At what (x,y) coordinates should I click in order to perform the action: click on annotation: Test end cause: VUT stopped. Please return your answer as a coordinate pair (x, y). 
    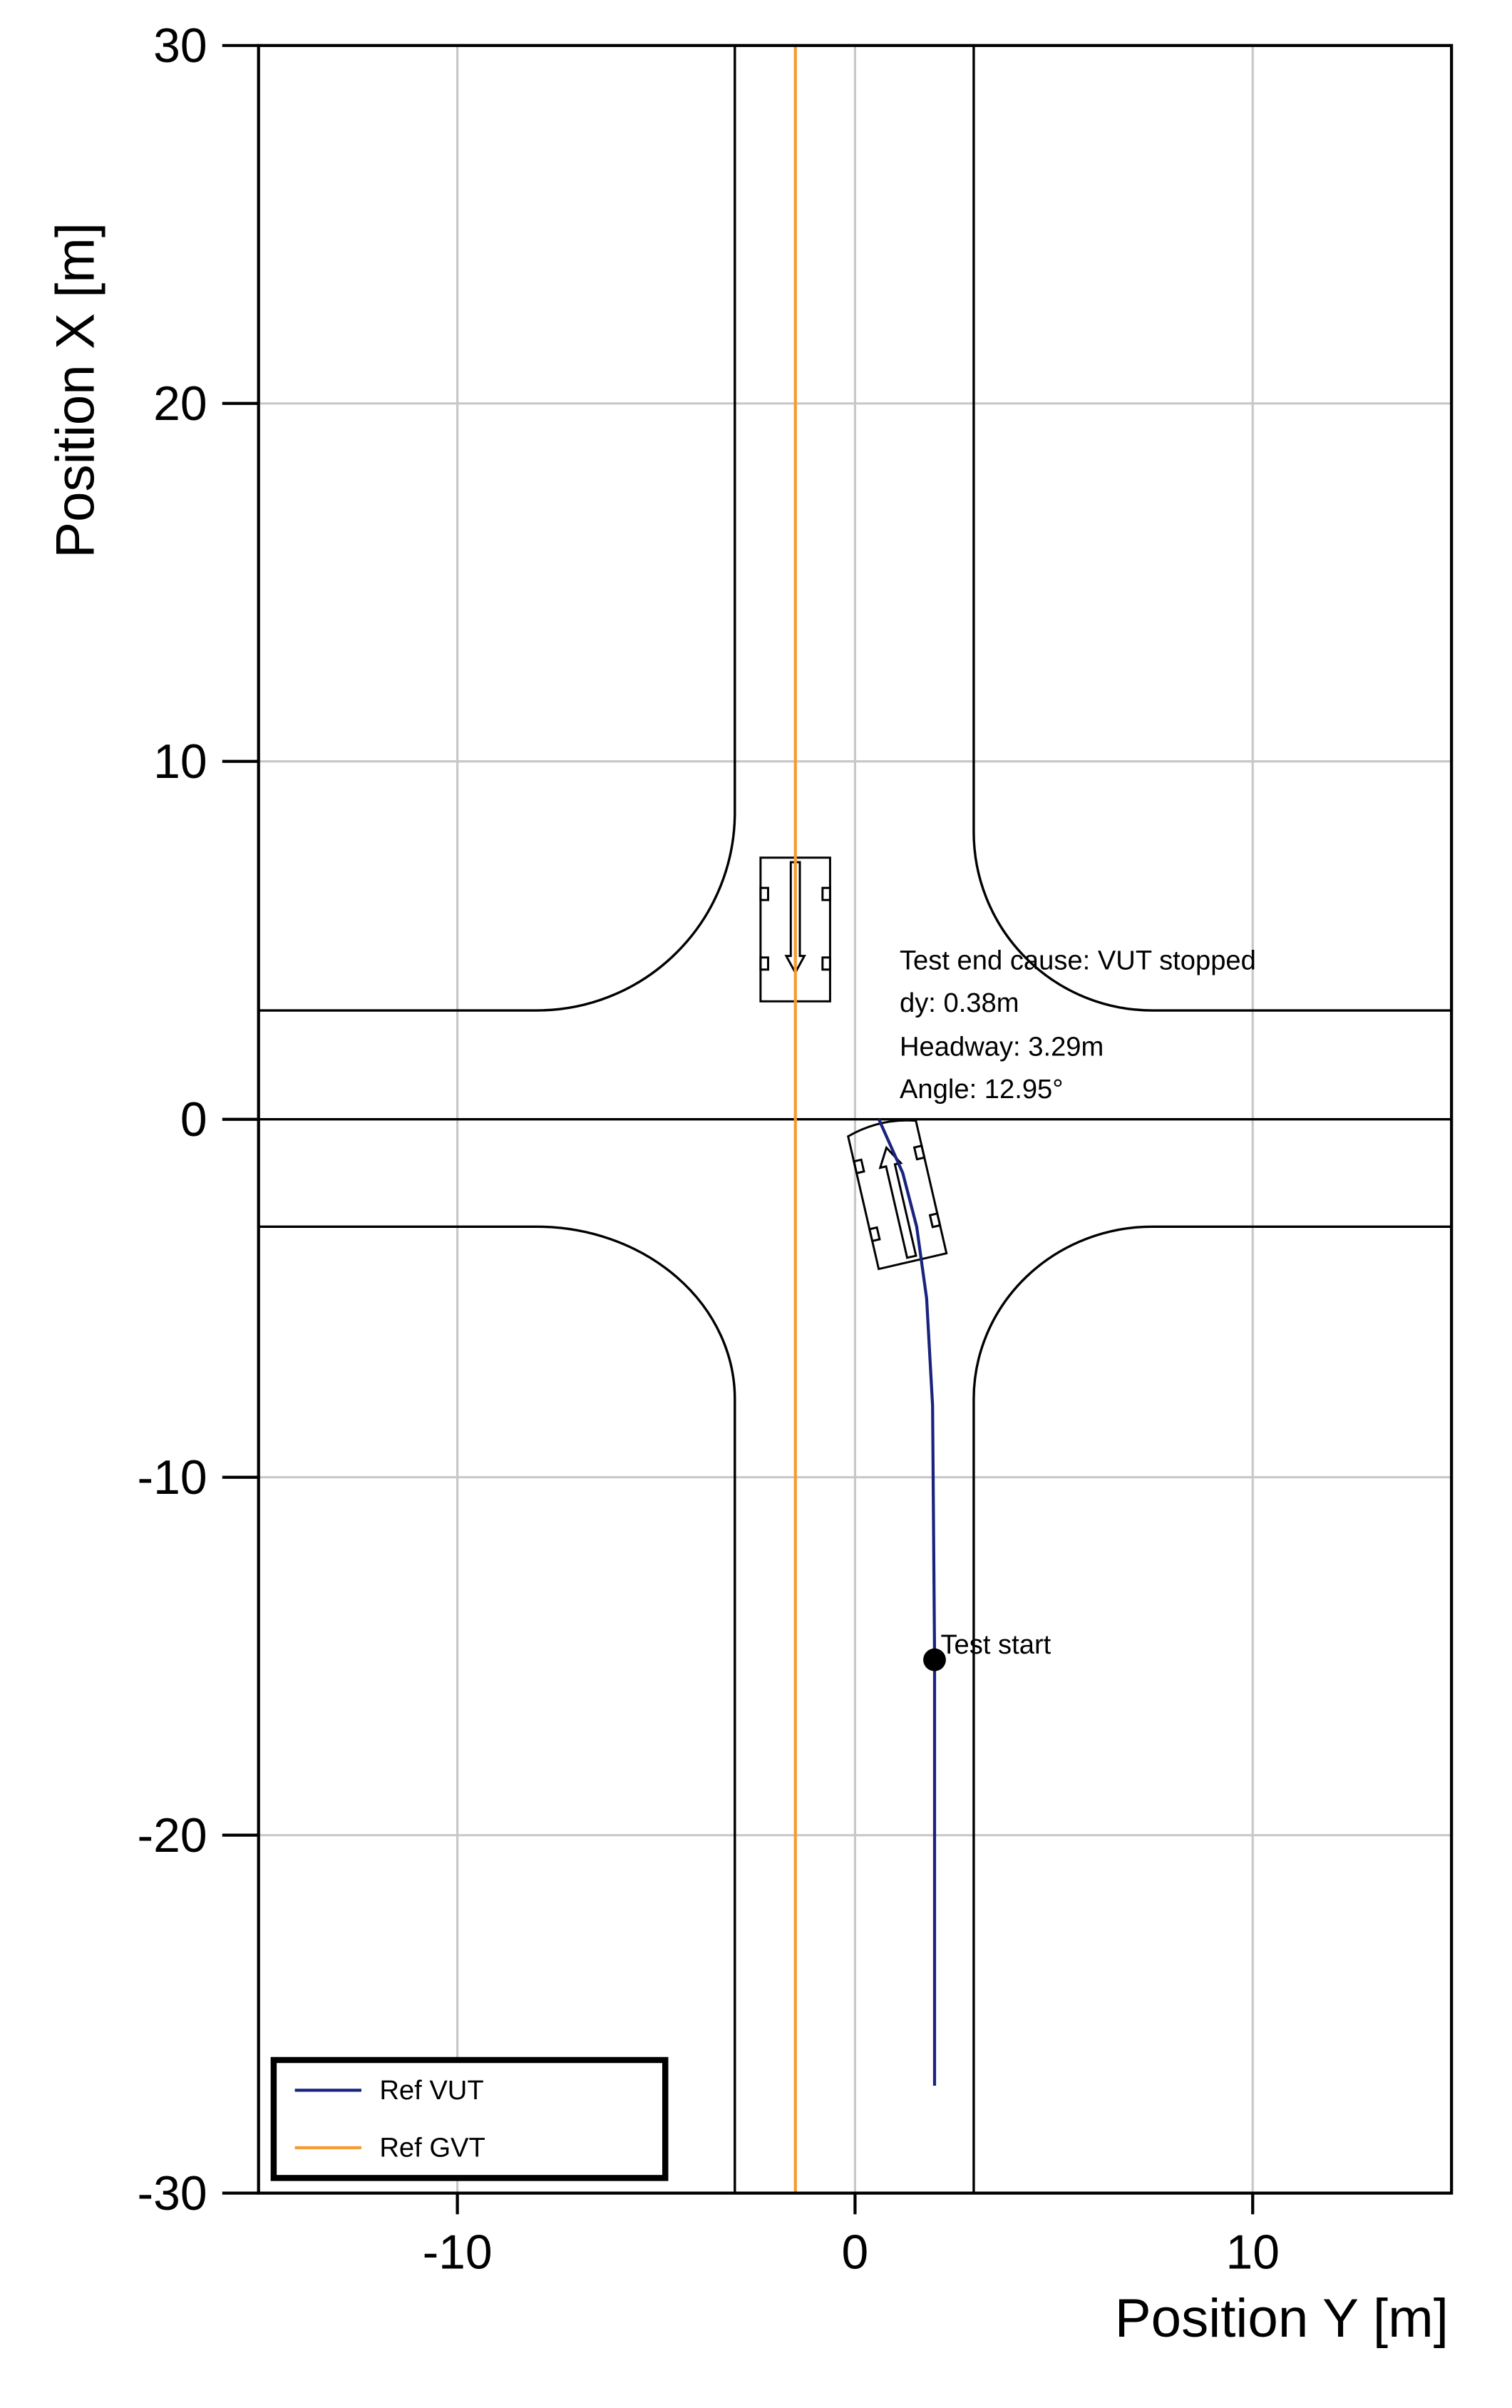
    Looking at the image, I should click on (1078, 961).